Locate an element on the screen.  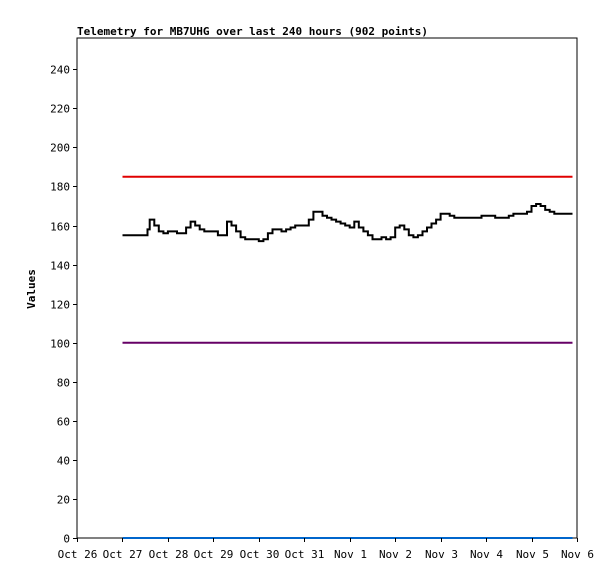
x-tick-label: Oct 31 is located at coordinates (305, 554).